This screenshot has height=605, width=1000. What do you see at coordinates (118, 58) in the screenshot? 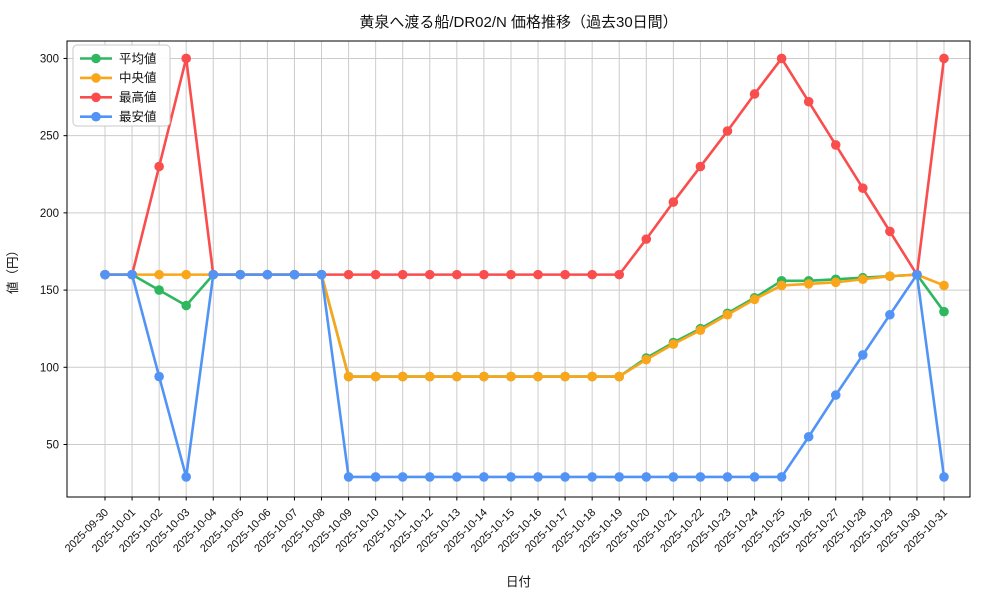
I see `legend-item-平均値: 平均値` at bounding box center [118, 58].